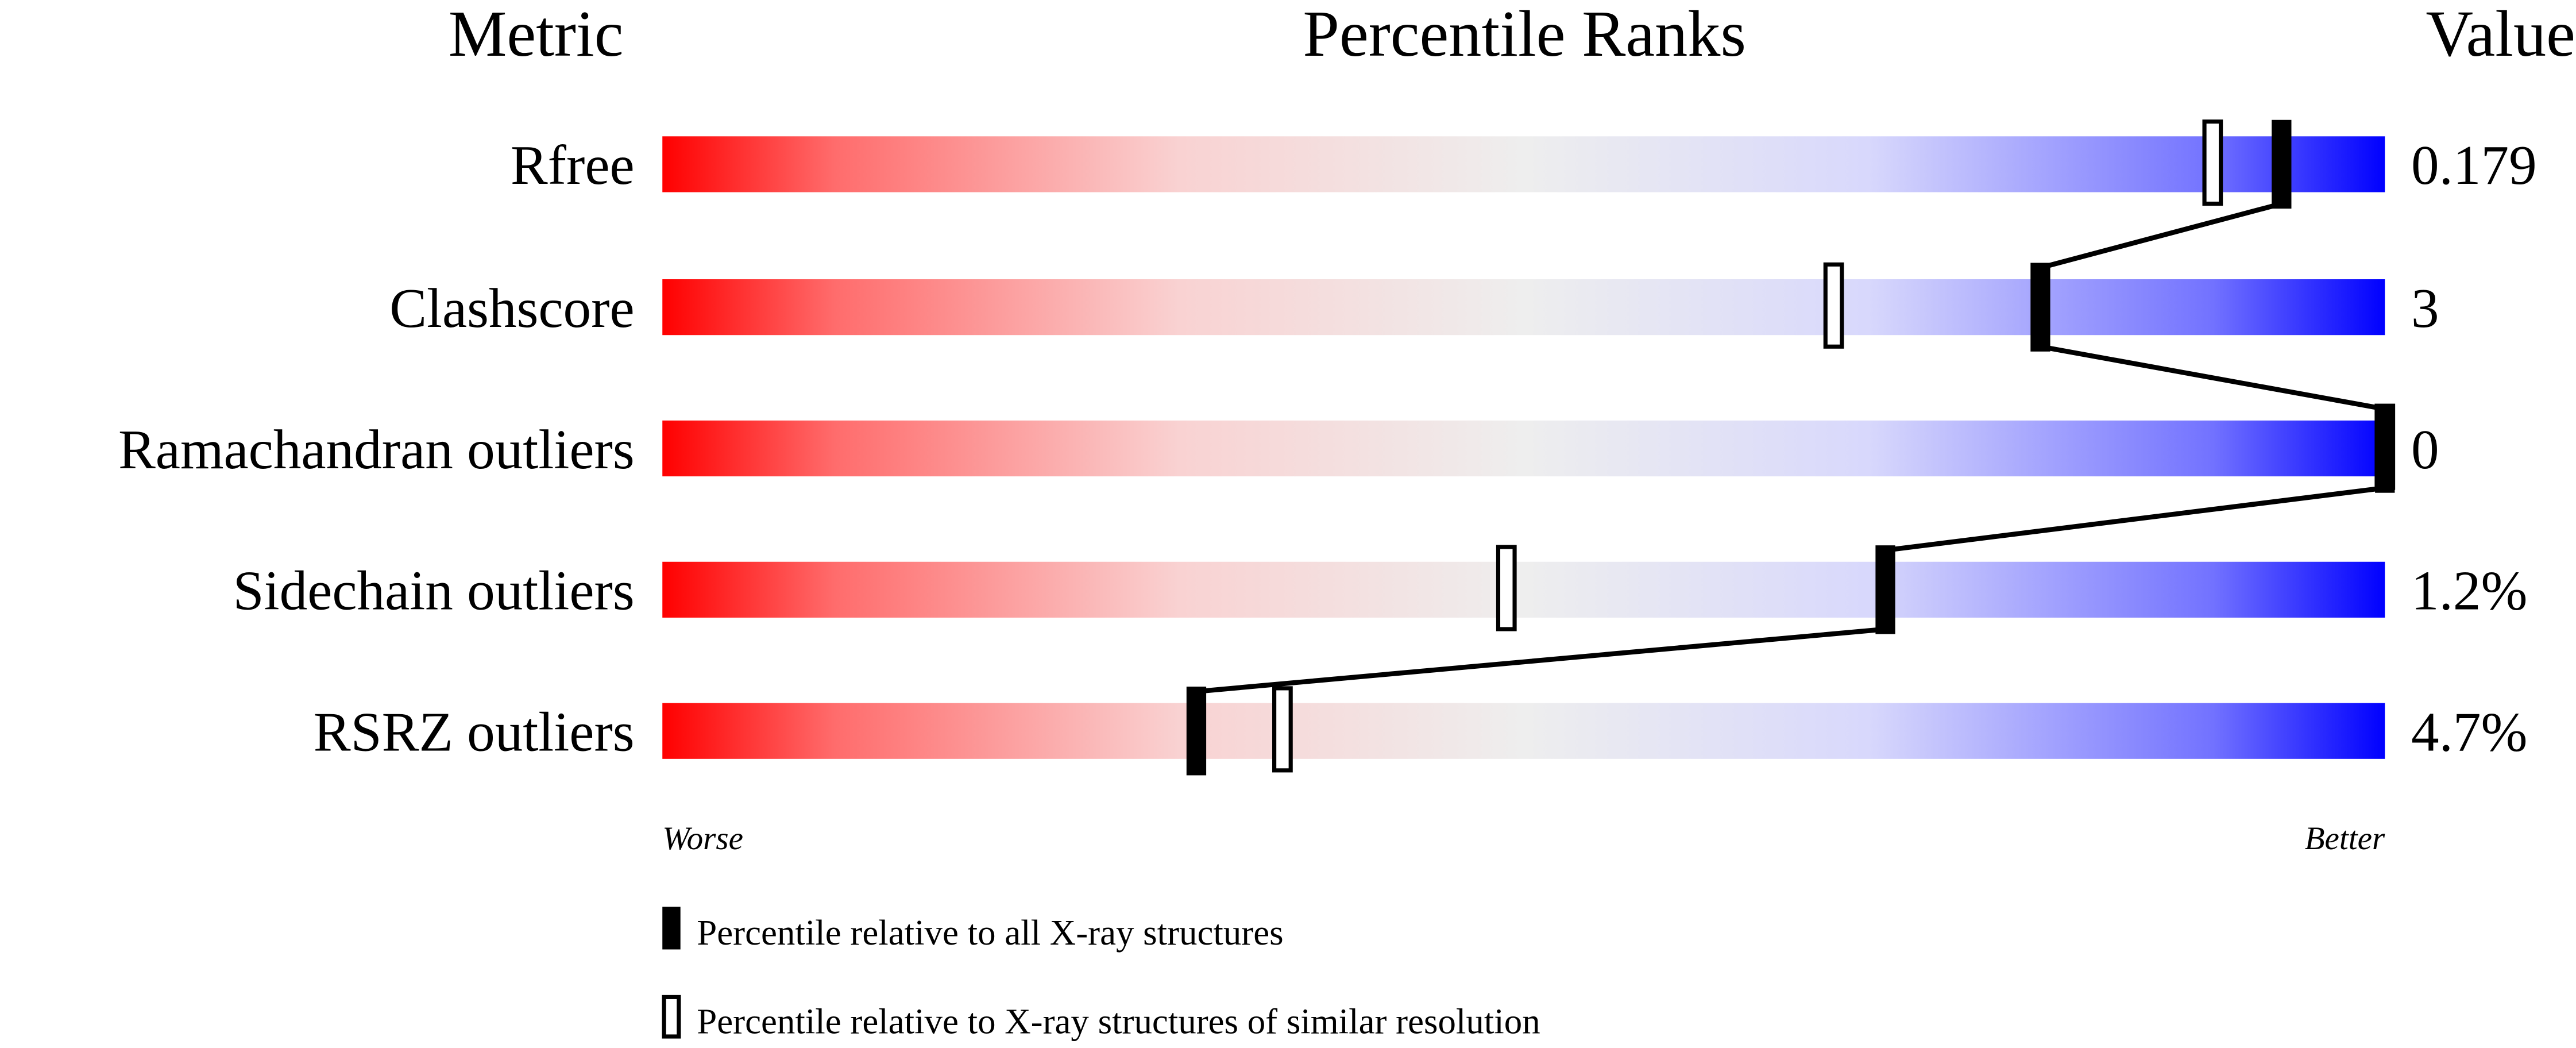 Image resolution: width=2576 pixels, height=1048 pixels. Describe the element at coordinates (573, 165) in the screenshot. I see `metric-label: Rfree` at that location.